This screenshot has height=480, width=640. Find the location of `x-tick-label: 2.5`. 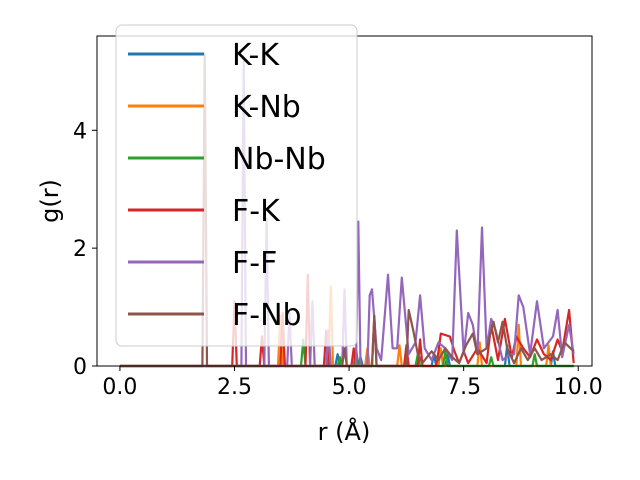

x-tick-label: 2.5 is located at coordinates (234, 387).